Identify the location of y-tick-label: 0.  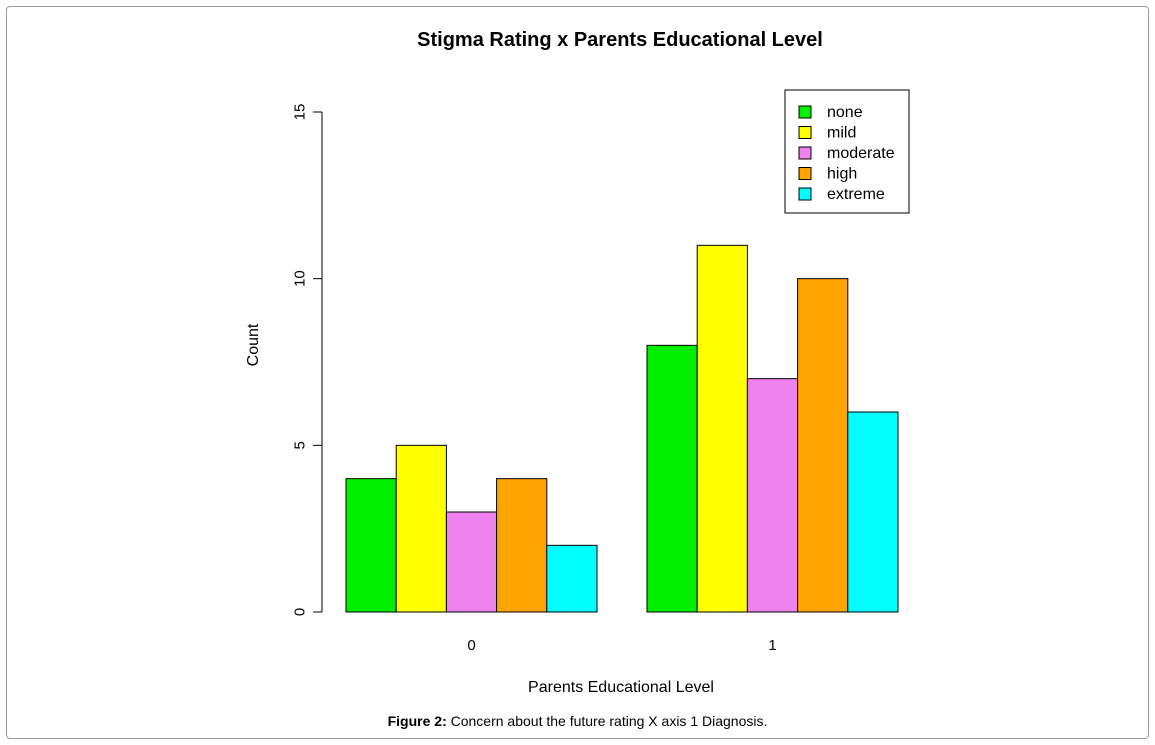
(300, 612).